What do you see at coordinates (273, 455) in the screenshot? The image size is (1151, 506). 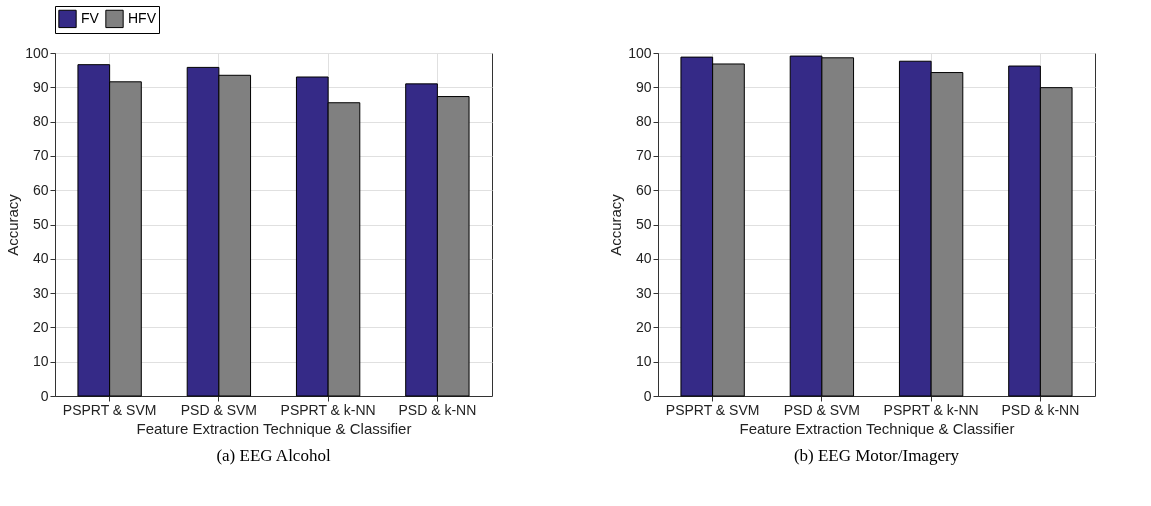 I see `text: (a) EEG Alcohol` at bounding box center [273, 455].